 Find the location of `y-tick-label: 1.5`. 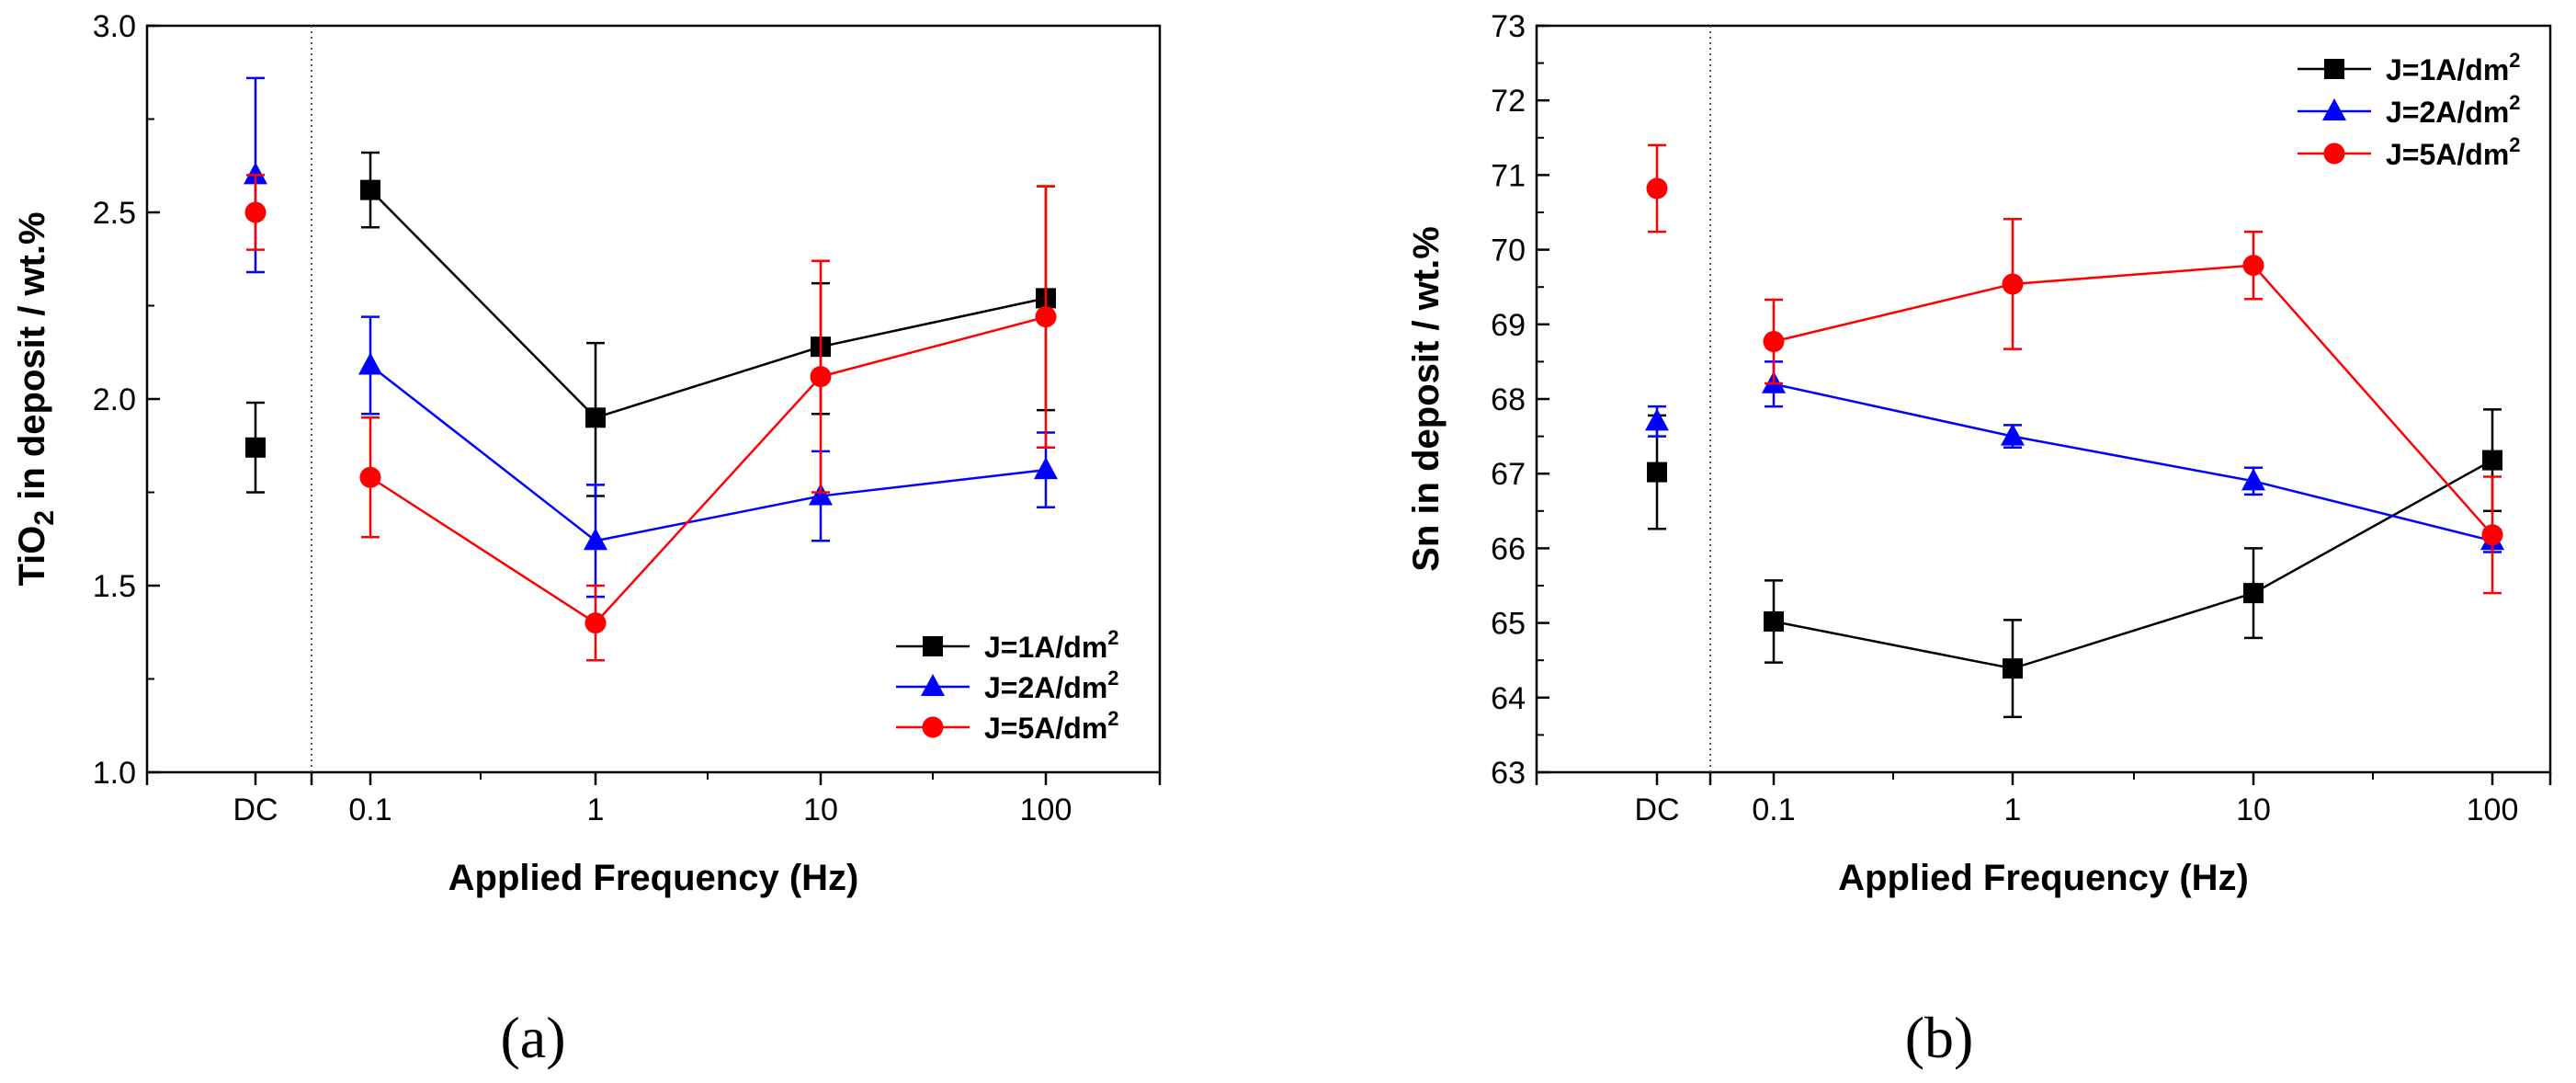

y-tick-label: 1.5 is located at coordinates (114, 586).